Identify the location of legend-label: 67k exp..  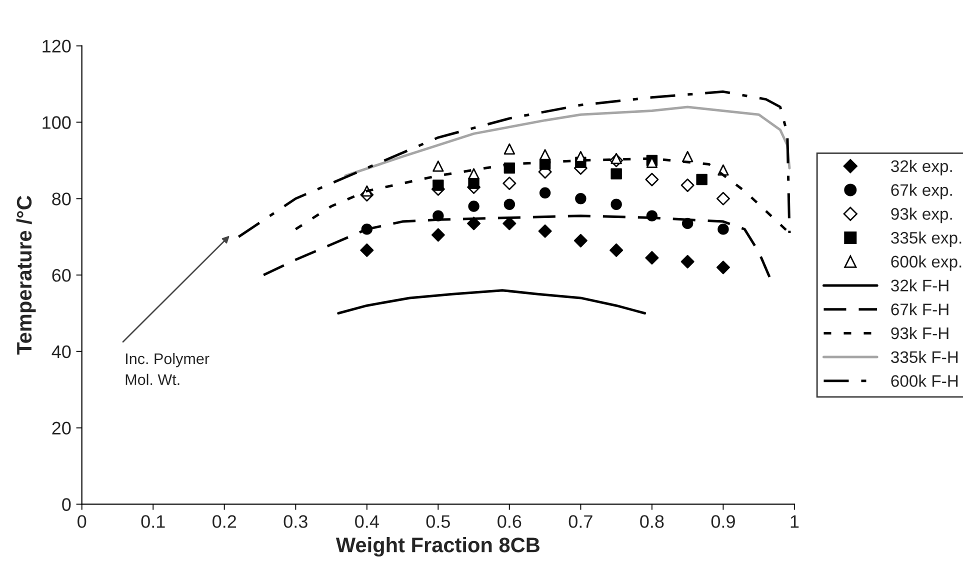
(921, 192).